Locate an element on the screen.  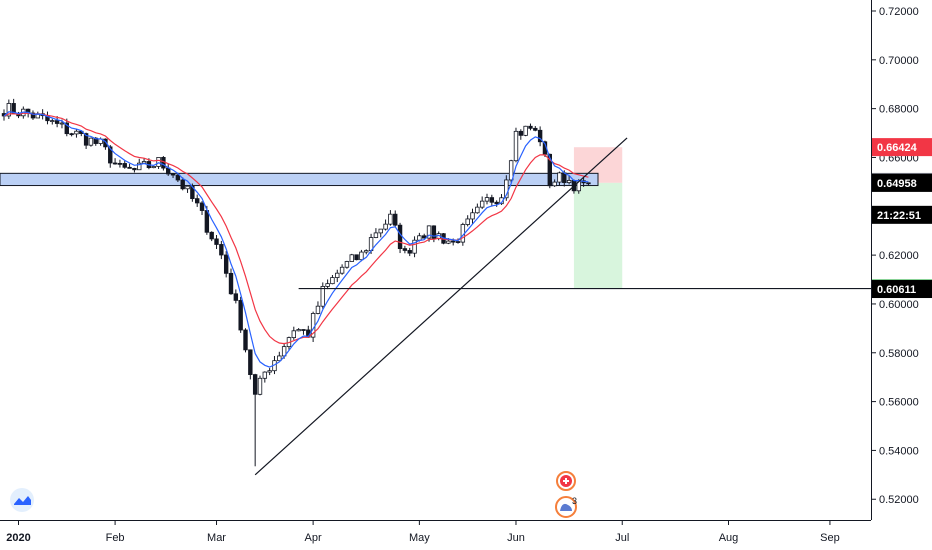
zone-rectangle is located at coordinates (299, 179).